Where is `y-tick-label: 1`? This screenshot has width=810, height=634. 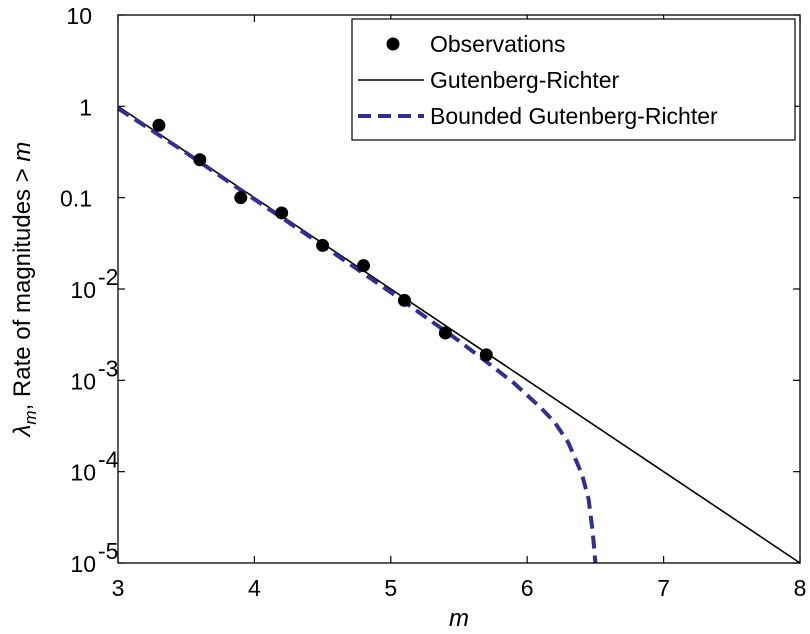 y-tick-label: 1 is located at coordinates (85, 107).